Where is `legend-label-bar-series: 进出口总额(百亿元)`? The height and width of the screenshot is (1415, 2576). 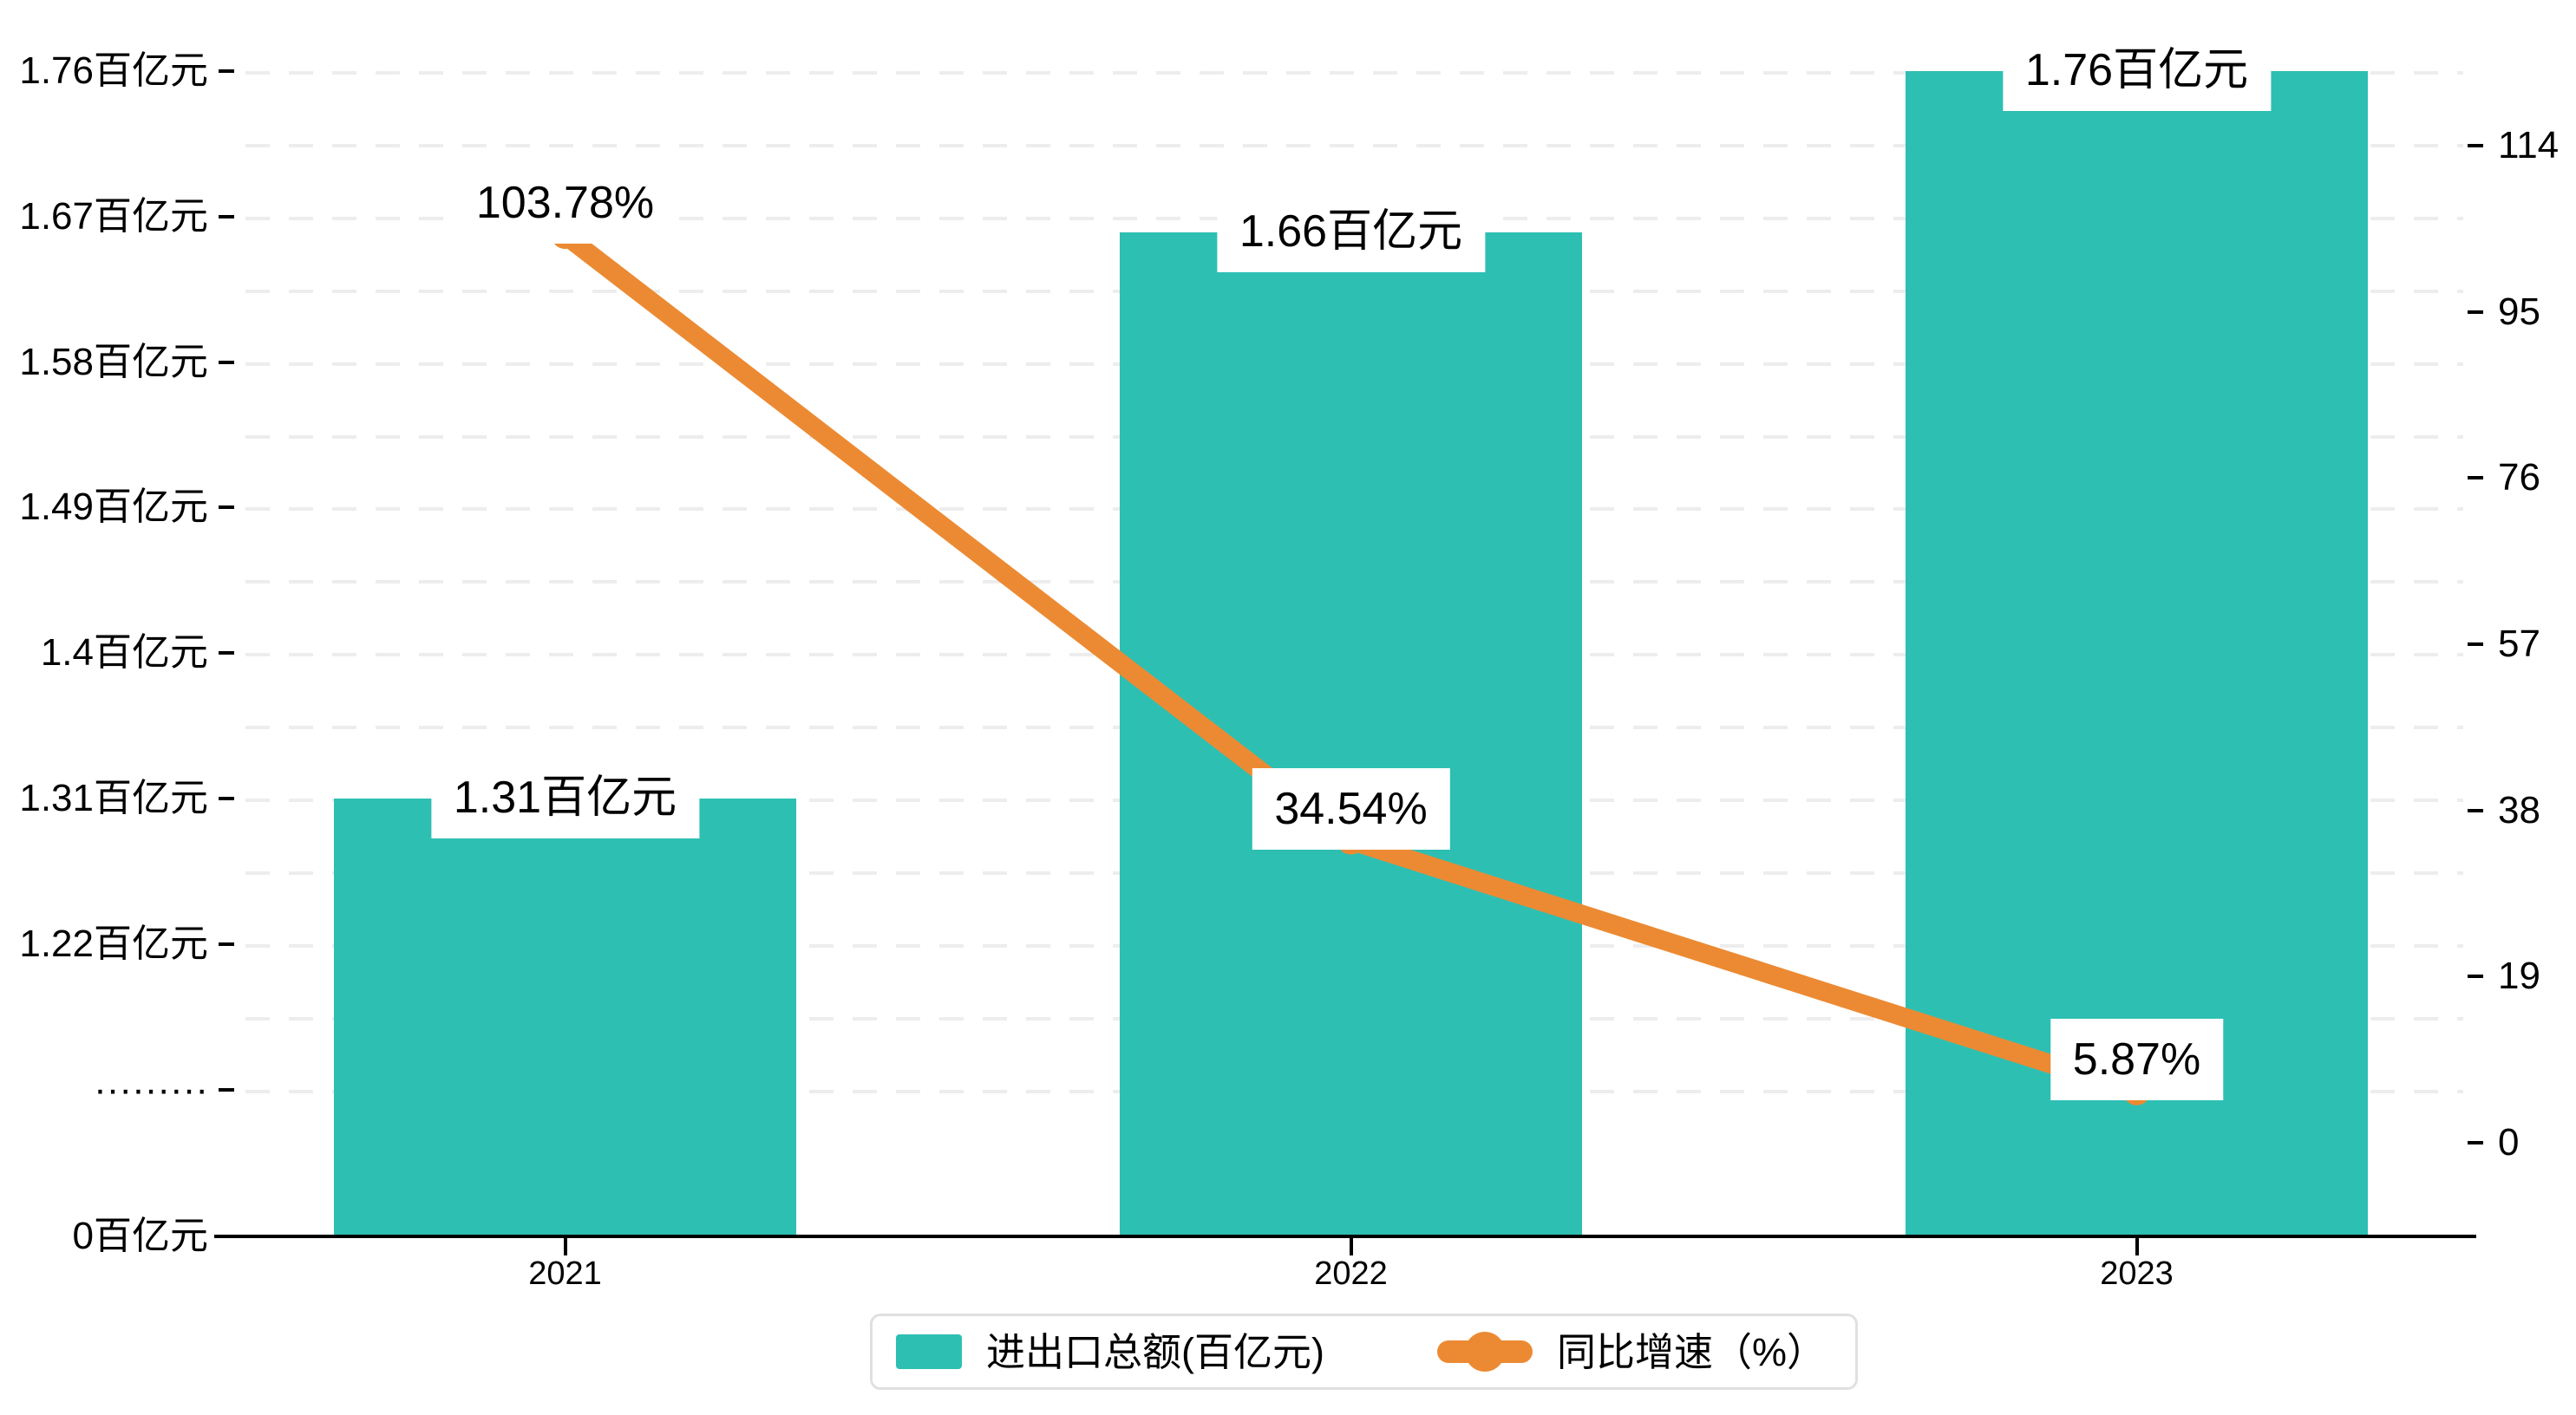
legend-label-bar-series: 进出口总额(百亿元) is located at coordinates (1155, 1351).